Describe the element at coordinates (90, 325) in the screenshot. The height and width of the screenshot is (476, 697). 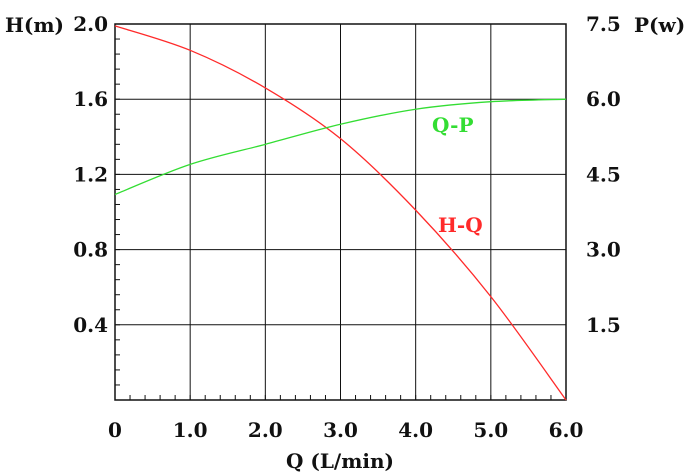
I see `y-left-tick-label: 0.4` at that location.